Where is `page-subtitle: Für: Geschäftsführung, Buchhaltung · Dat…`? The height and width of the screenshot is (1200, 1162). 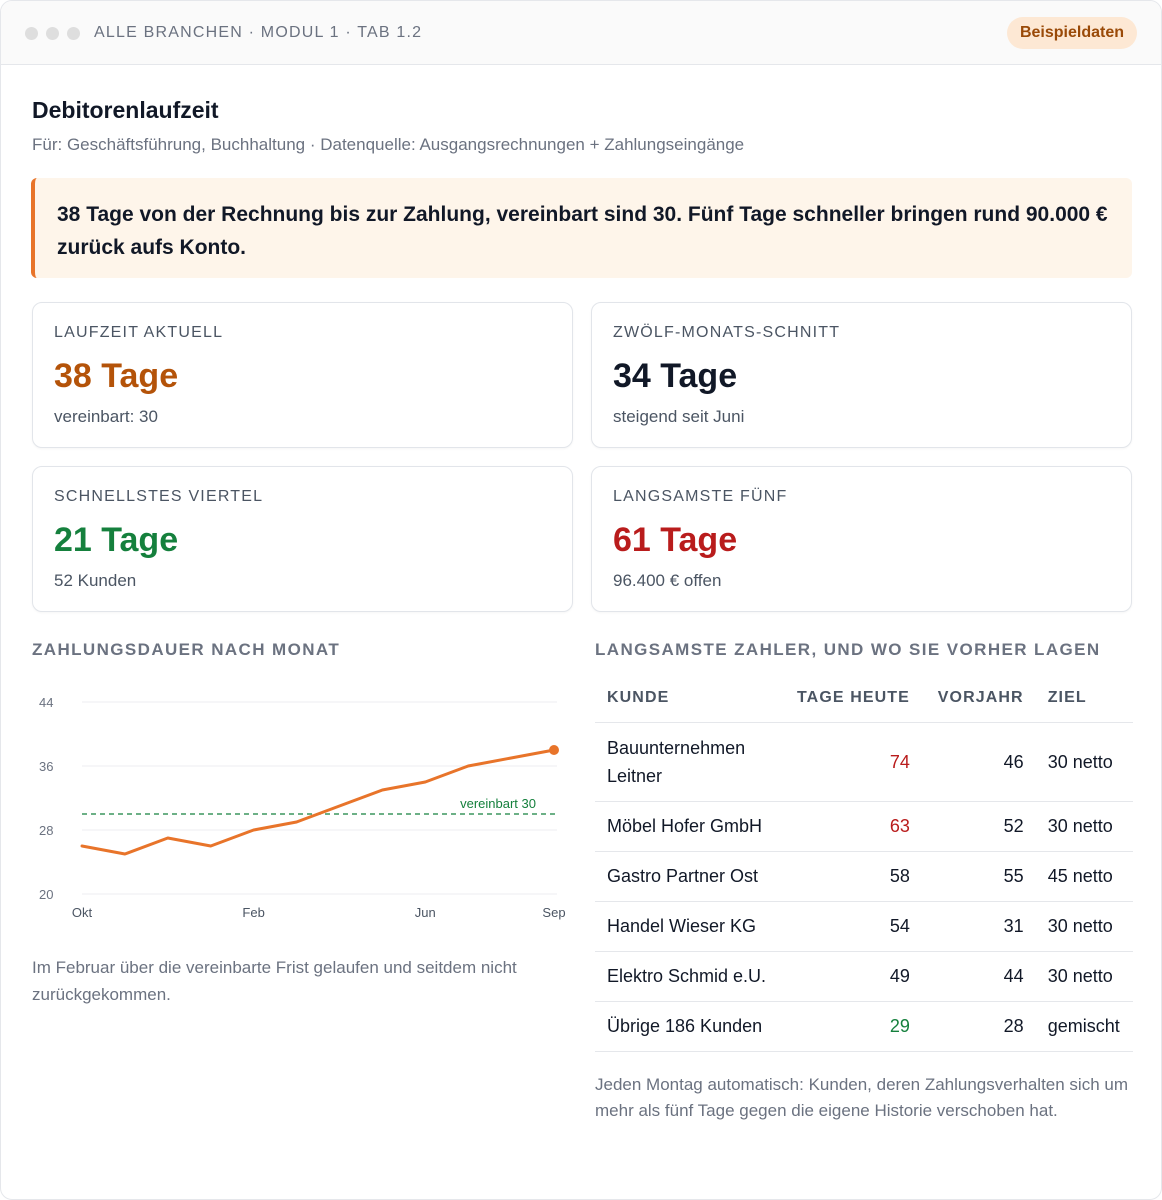 page-subtitle: Für: Geschäftsführung, Buchhaltung · Dat… is located at coordinates (388, 144).